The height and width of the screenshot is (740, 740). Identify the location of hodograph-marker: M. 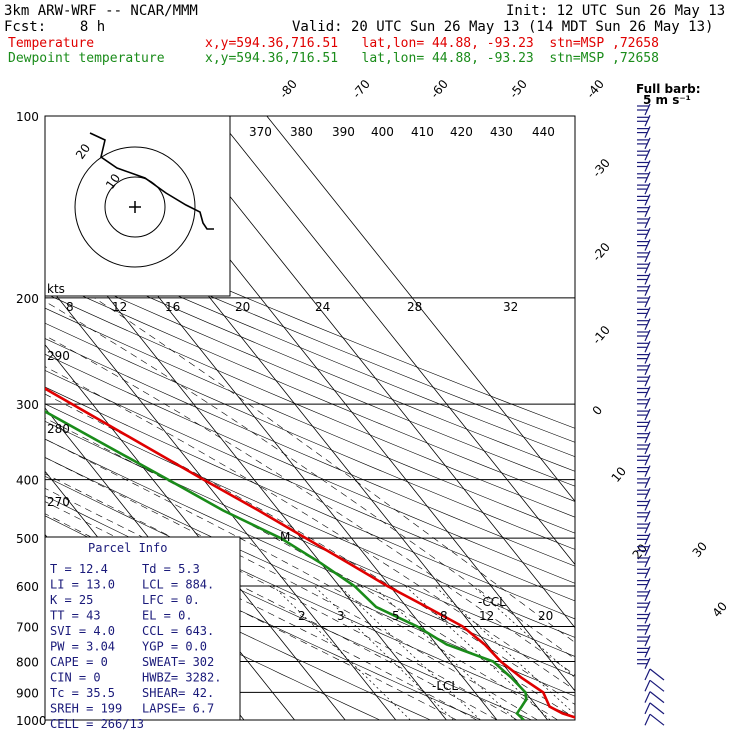
(285, 537).